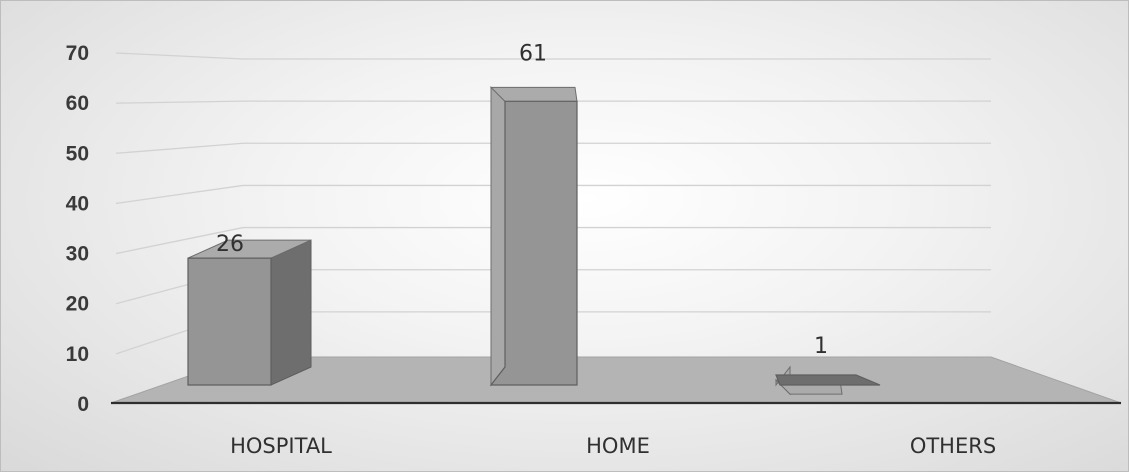 This screenshot has height=473, width=1129. I want to click on x-tick-label: HOSPITAL, so click(281, 446).